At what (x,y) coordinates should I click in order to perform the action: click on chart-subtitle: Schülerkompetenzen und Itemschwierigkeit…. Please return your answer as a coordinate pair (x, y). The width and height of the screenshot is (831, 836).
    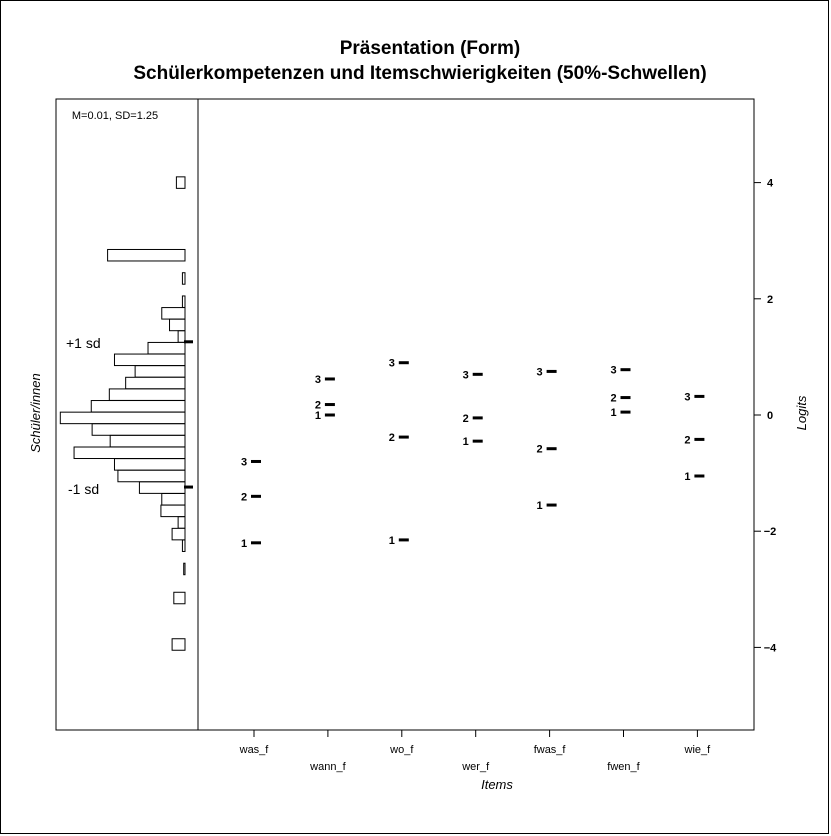
    Looking at the image, I should click on (419, 73).